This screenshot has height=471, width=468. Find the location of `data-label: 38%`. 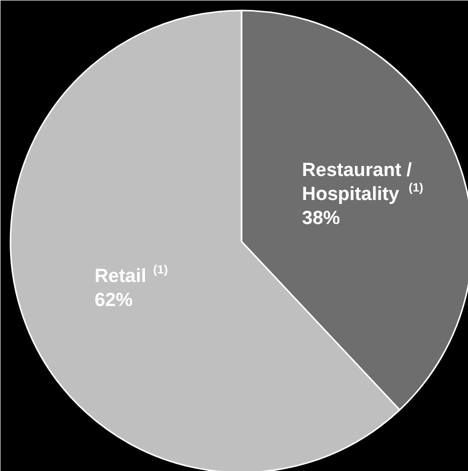

data-label: 38% is located at coordinates (321, 219).